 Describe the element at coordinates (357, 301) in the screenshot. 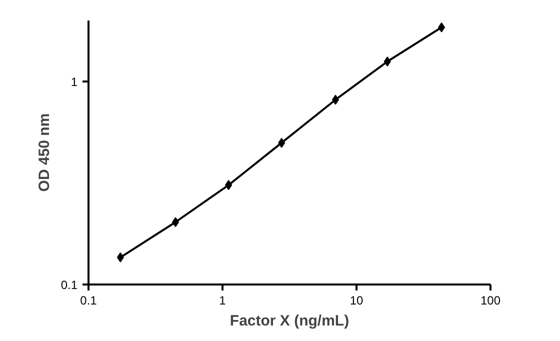

I see `x-tick-label: 10` at that location.